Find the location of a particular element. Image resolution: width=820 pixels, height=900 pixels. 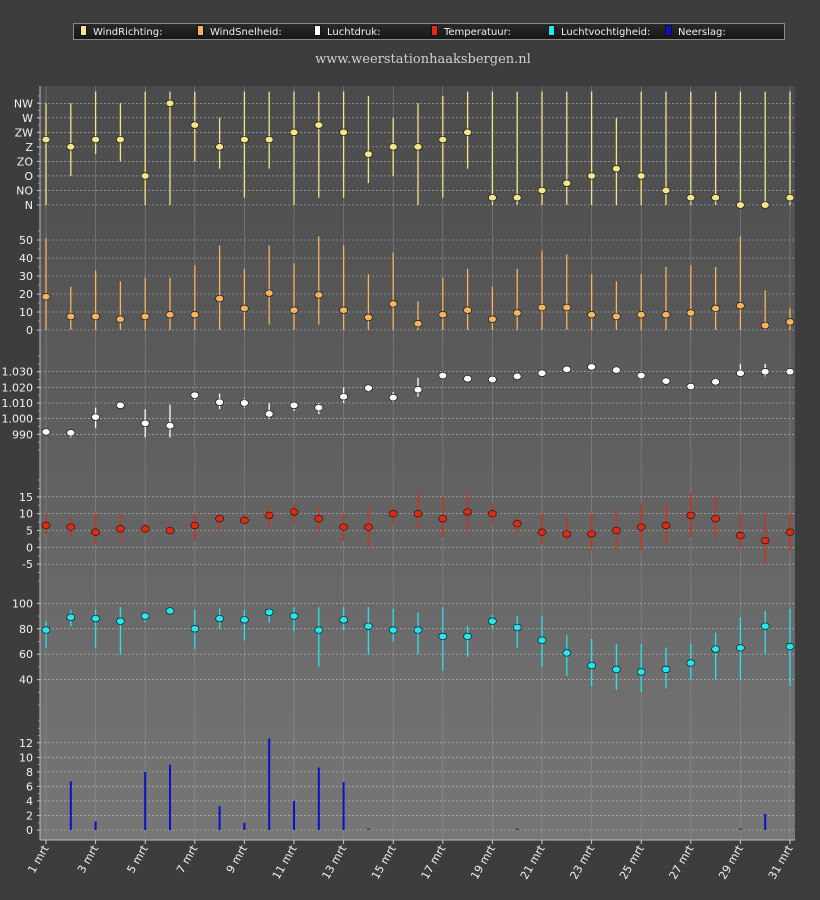

windsnelheid-tick-label: 40 is located at coordinates (26, 258).